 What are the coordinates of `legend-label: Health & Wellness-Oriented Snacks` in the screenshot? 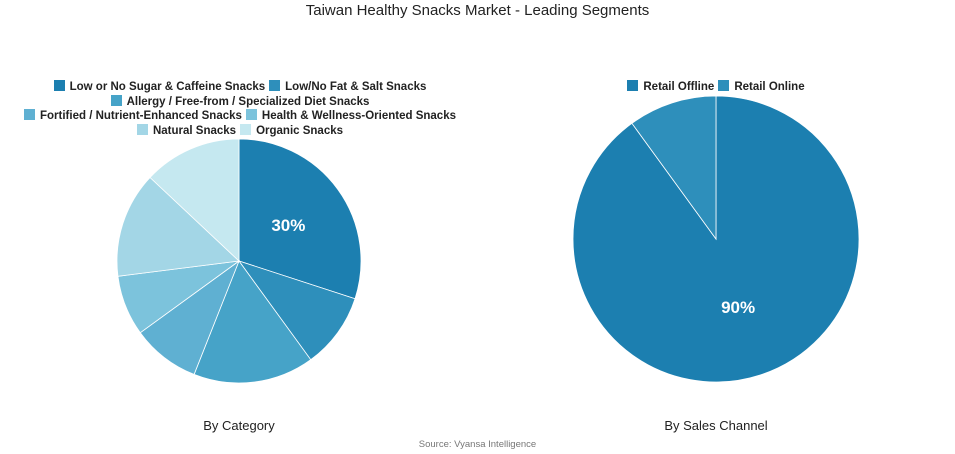 It's located at (358, 116).